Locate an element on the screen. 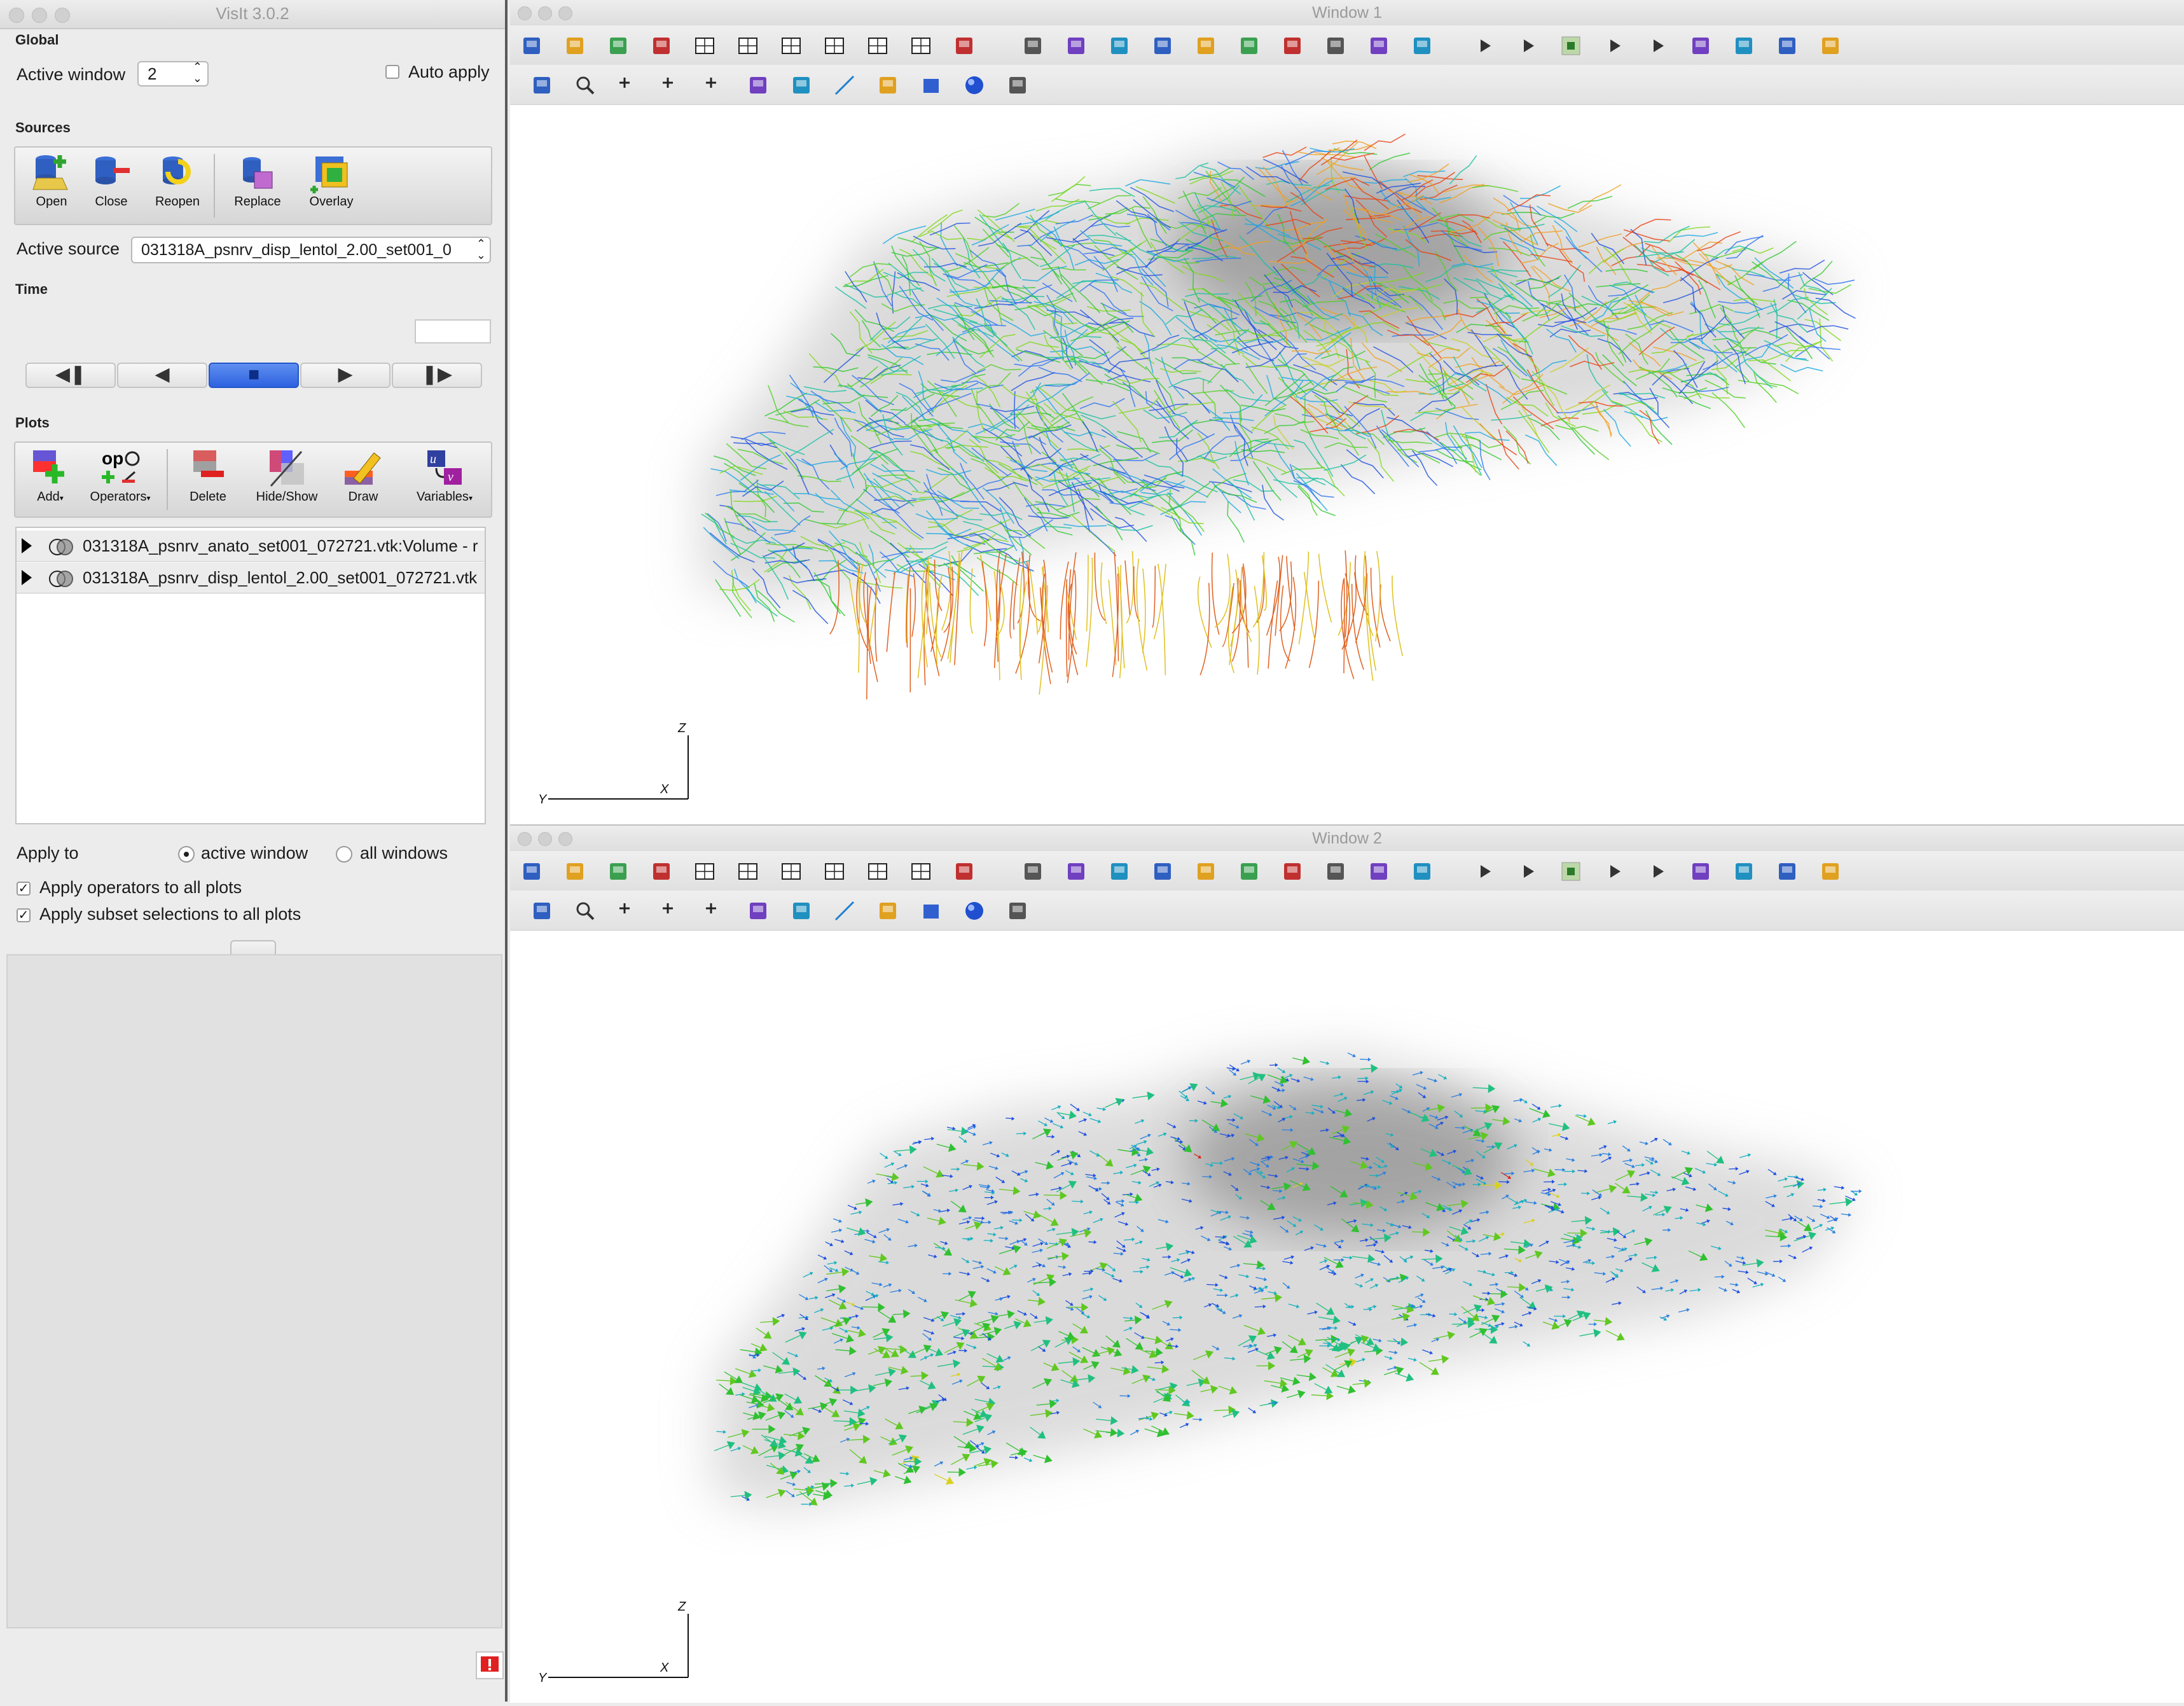 The image size is (2184, 1706). save-image-icon is located at coordinates (1206, 871).